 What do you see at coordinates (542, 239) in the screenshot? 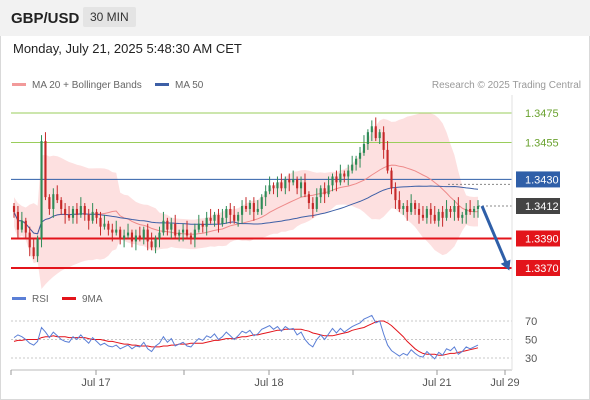
I see `level-label-1.3390: 1.3390` at bounding box center [542, 239].